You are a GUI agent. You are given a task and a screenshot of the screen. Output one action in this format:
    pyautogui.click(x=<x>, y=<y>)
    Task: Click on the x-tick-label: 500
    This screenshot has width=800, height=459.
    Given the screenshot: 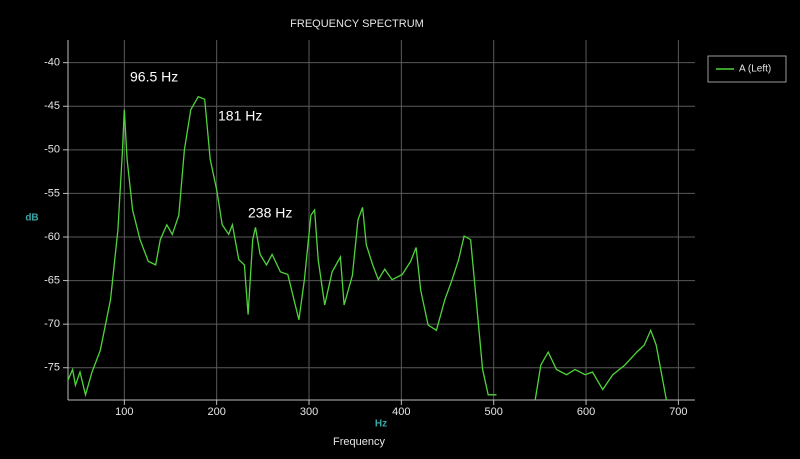 What is the action you would take?
    pyautogui.click(x=494, y=412)
    